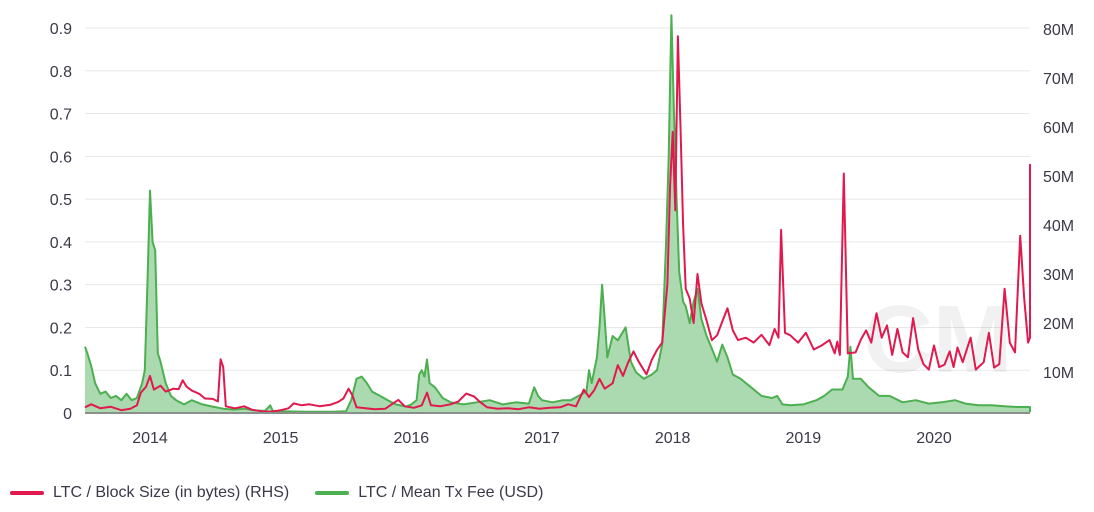 The width and height of the screenshot is (1094, 512). Describe the element at coordinates (412, 438) in the screenshot. I see `x-axis-tick-label: 2016` at that location.